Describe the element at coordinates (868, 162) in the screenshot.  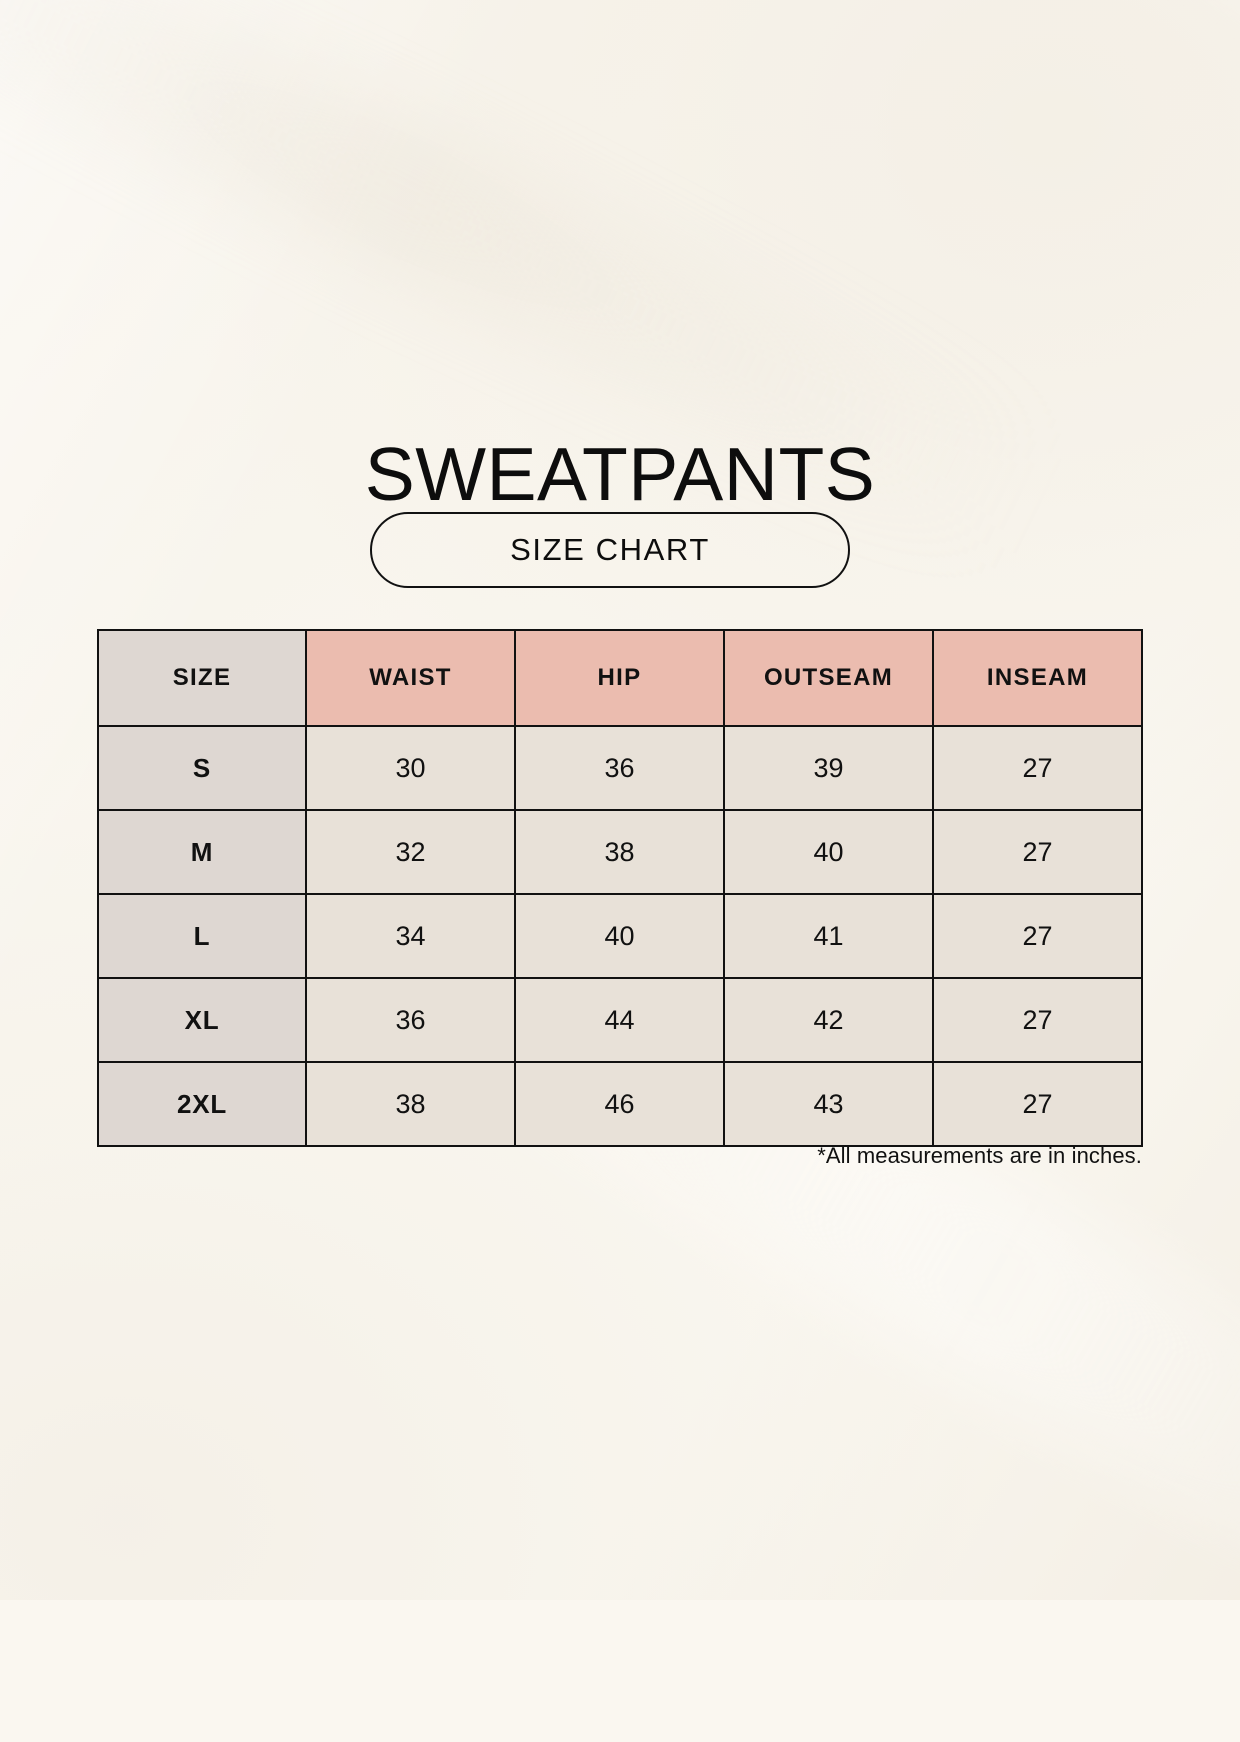
I see `background-streak-top` at that location.